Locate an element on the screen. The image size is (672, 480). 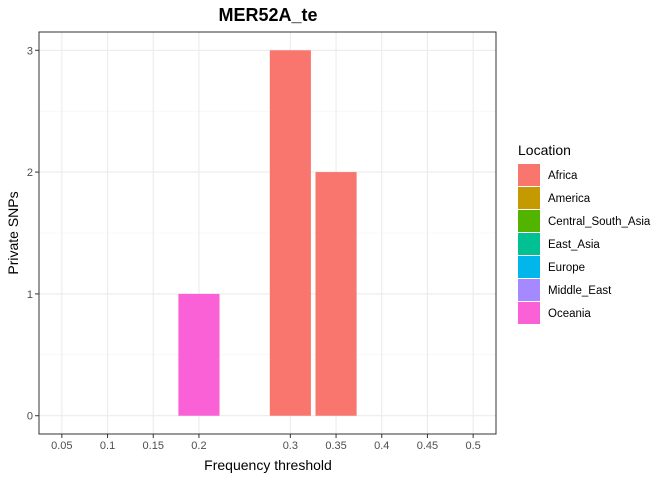
legend-key-middle-east is located at coordinates (529, 290).